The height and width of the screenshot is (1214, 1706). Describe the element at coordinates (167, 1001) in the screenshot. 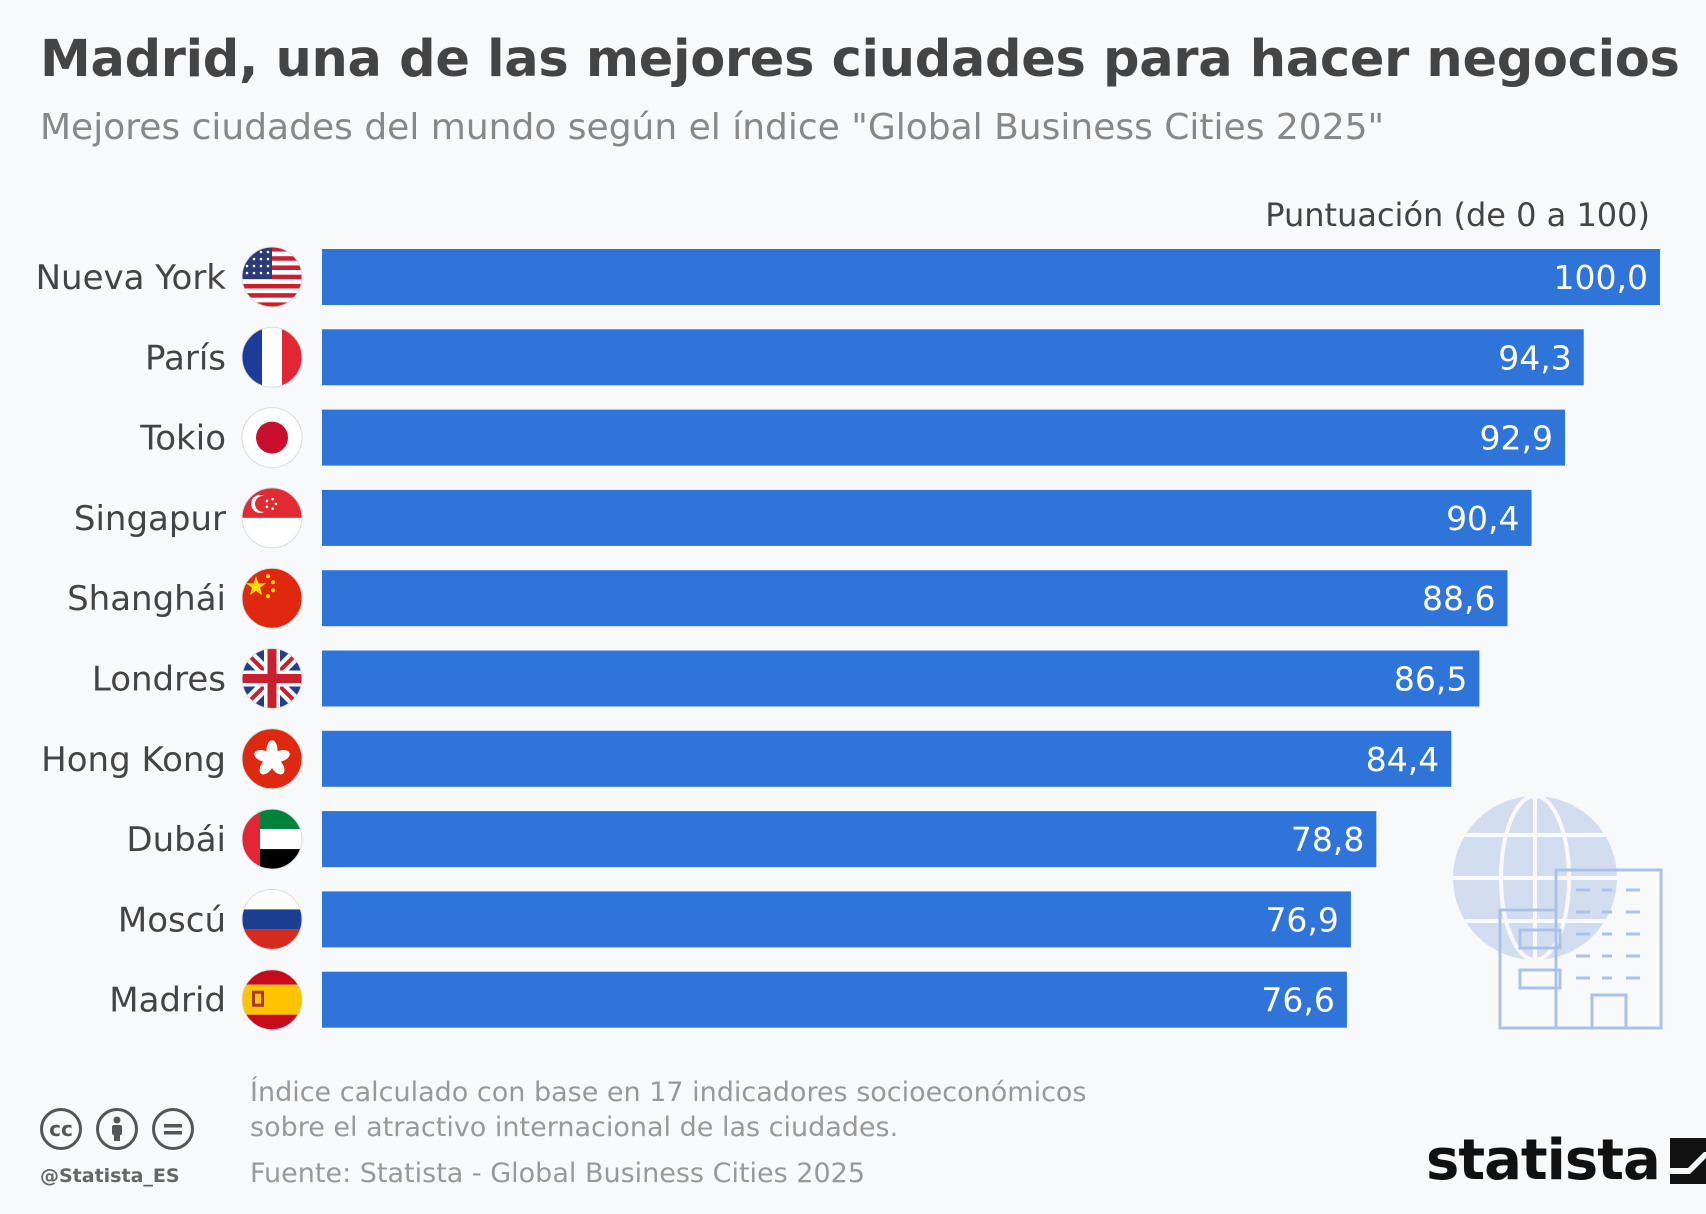

I see `category-label-madrid: Madrid` at that location.